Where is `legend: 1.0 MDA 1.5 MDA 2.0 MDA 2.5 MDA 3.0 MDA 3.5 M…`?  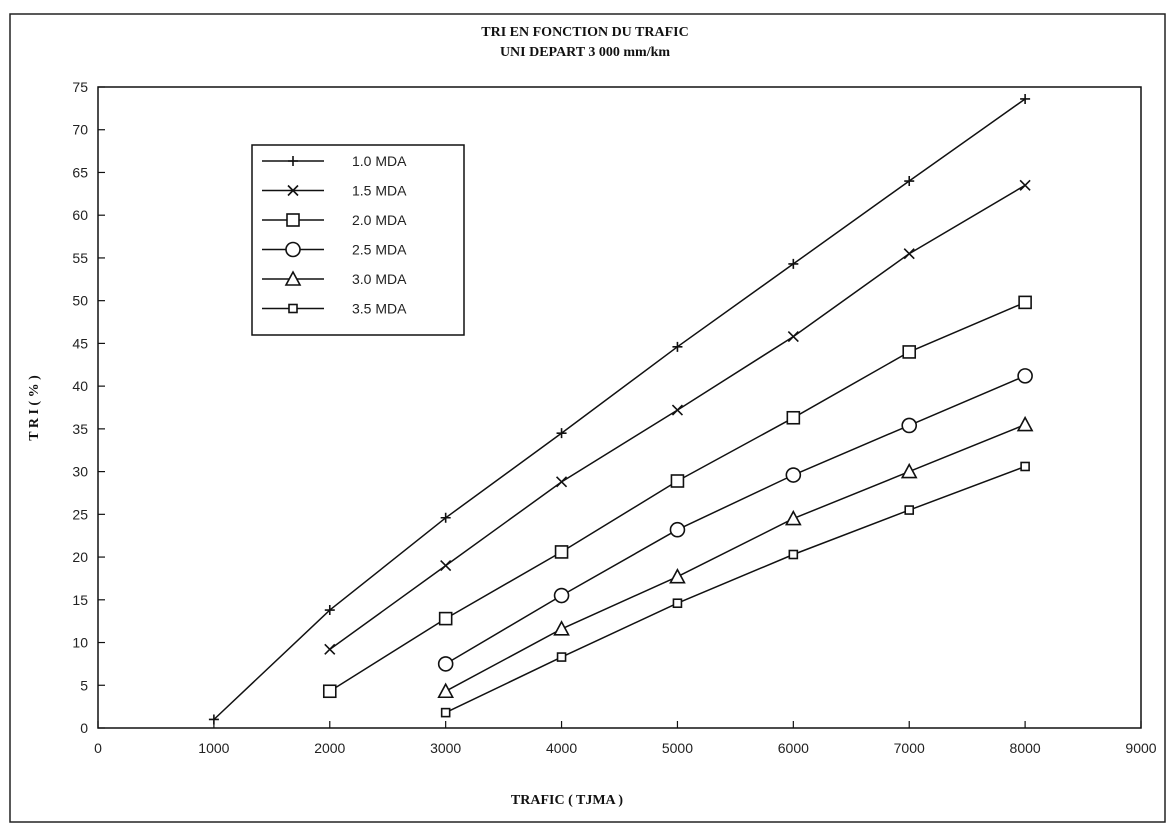
legend: 1.0 MDA 1.5 MDA 2.0 MDA 2.5 MDA 3.0 MDA 3.5 M… is located at coordinates (358, 240).